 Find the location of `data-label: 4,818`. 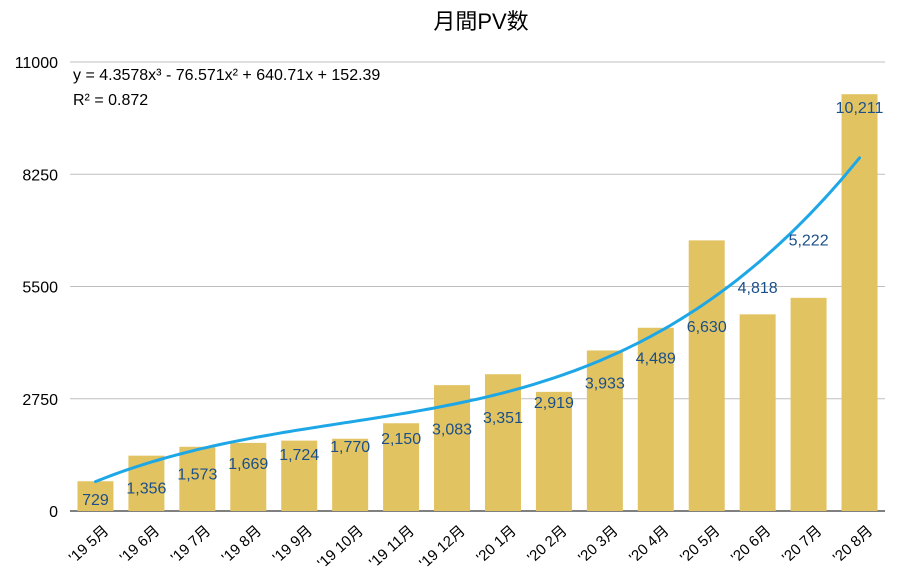

data-label: 4,818 is located at coordinates (758, 288).